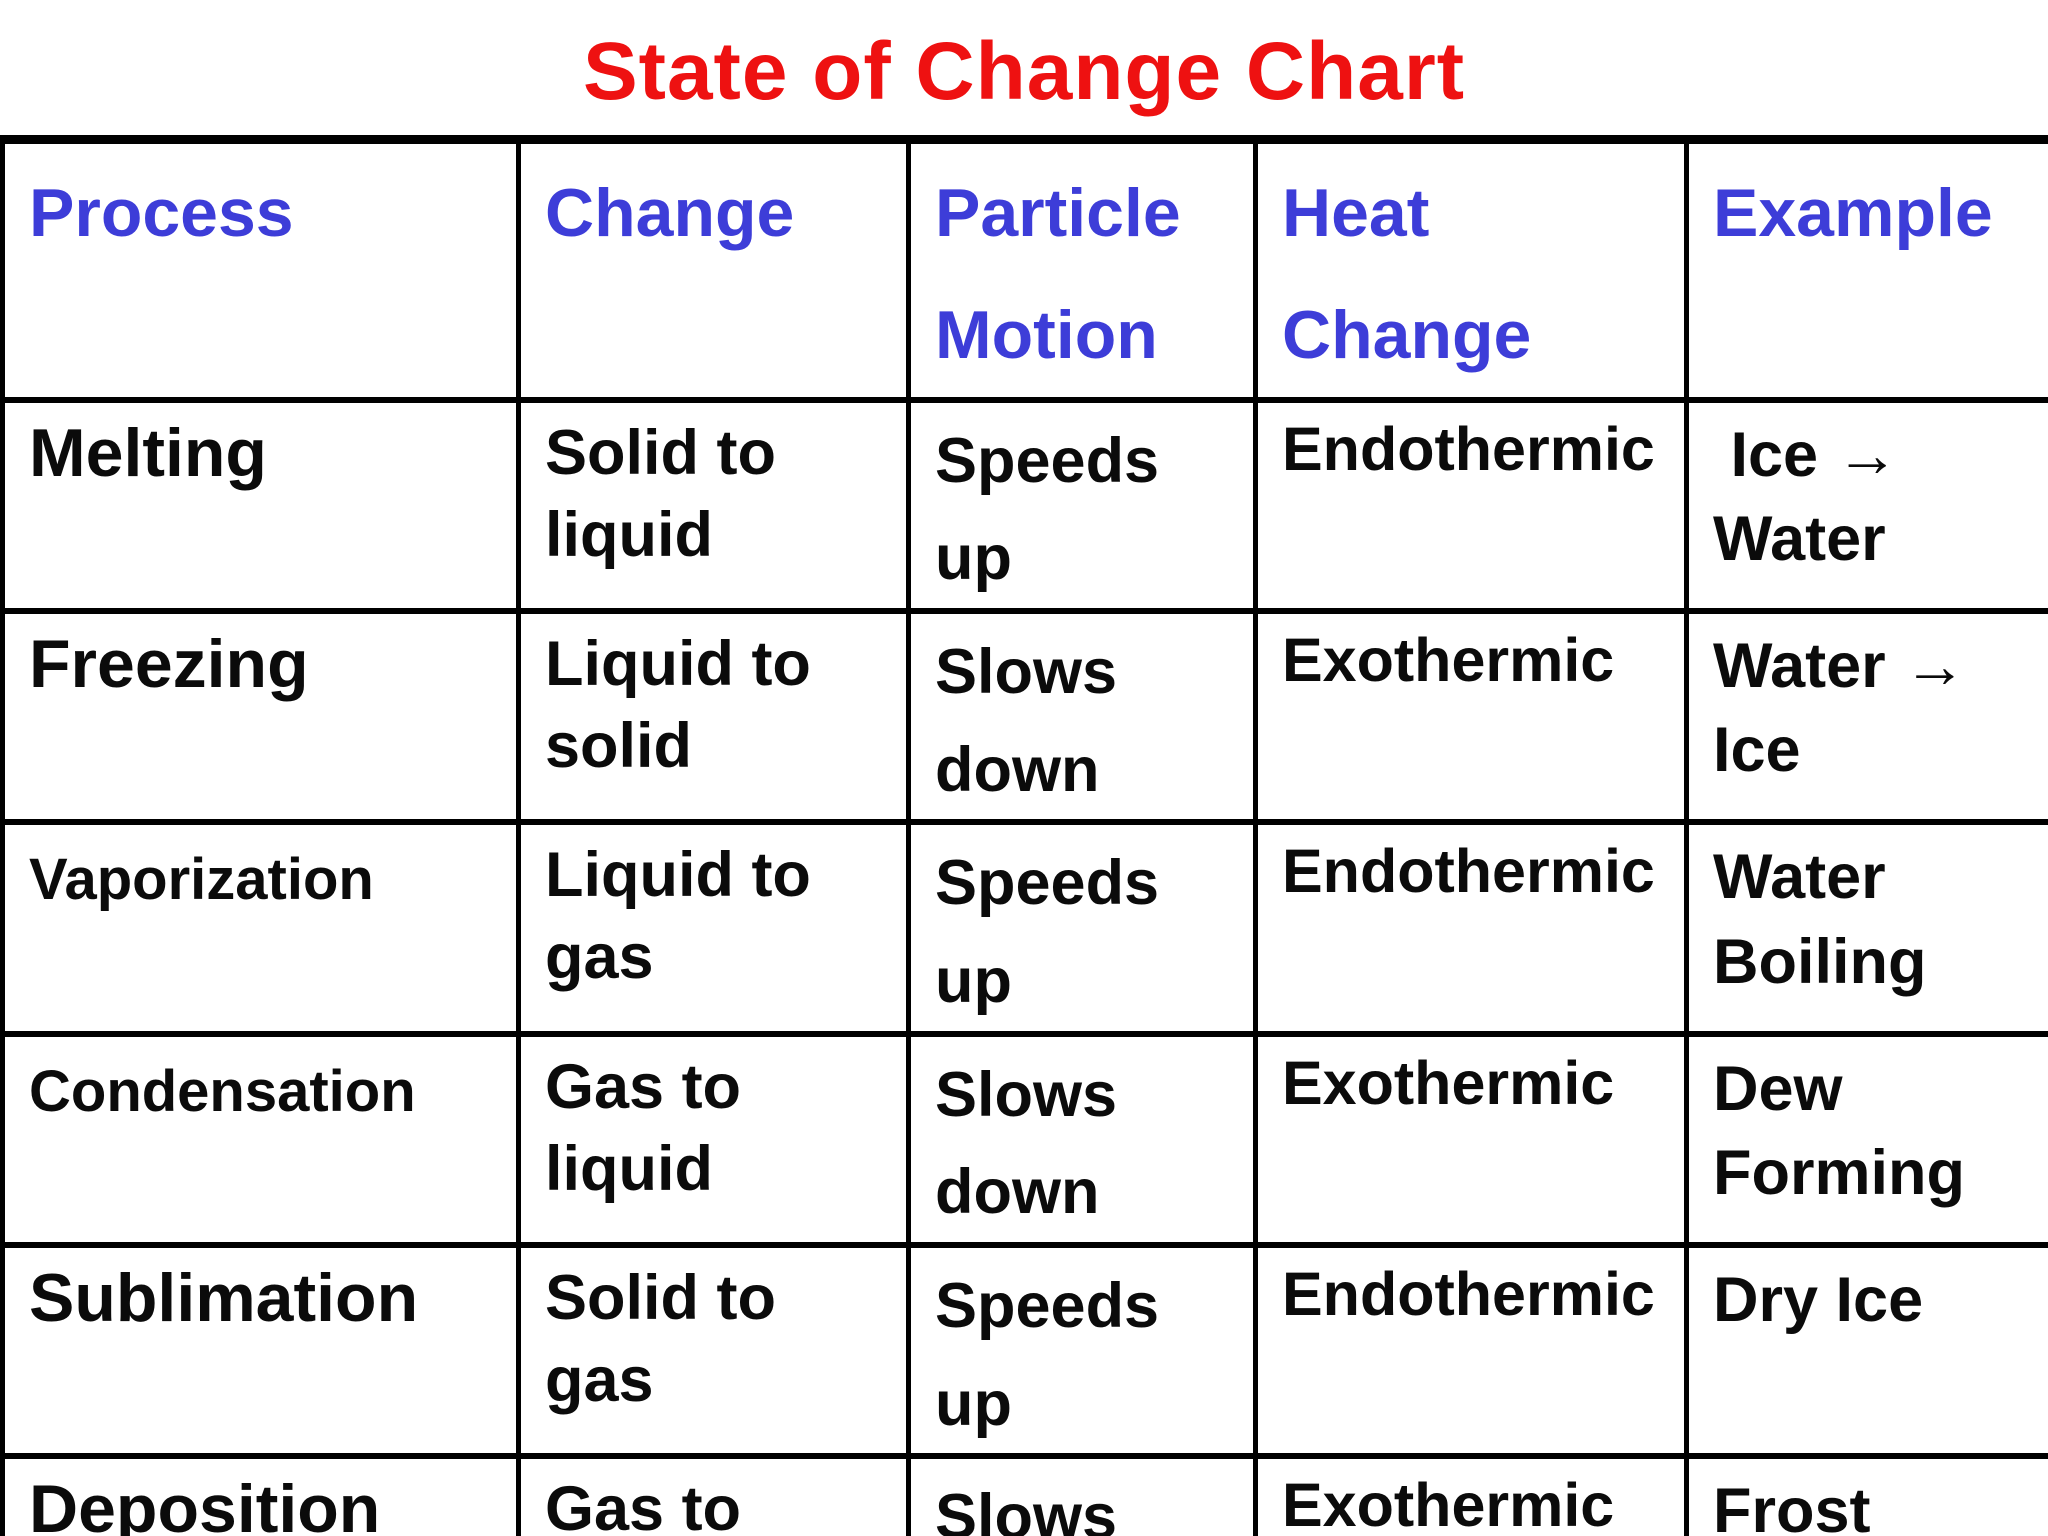 Image resolution: width=2048 pixels, height=1536 pixels. Describe the element at coordinates (1866, 505) in the screenshot. I see `cell-example: Ice → Water` at that location.